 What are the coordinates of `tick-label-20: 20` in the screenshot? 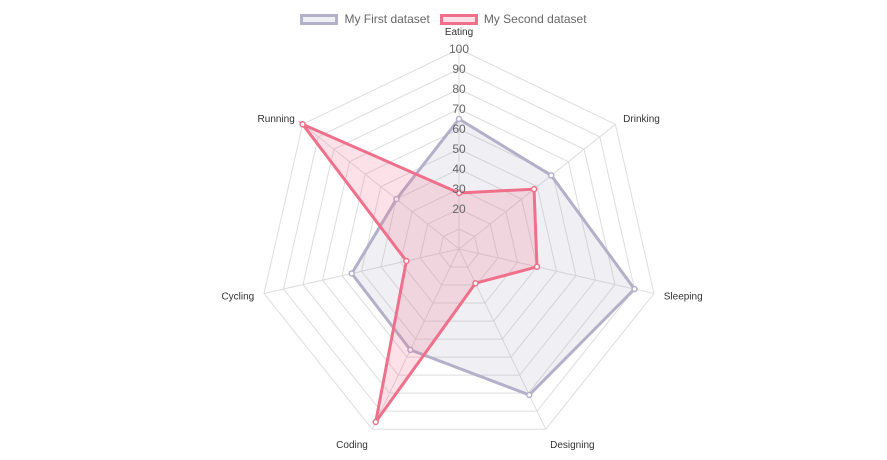 It's located at (459, 209).